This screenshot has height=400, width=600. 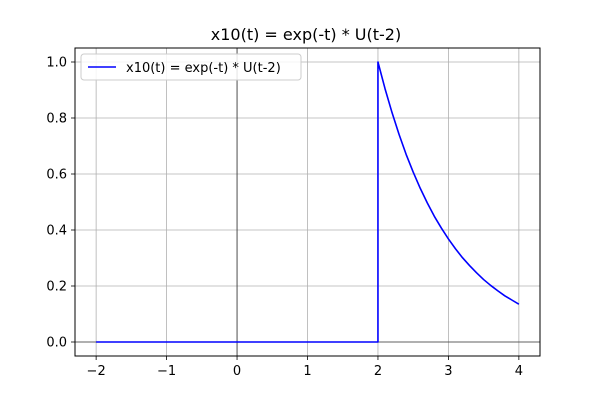 I want to click on x-axis-ticks: −2 −1 0 1 2 3 4, so click(x=305, y=367).